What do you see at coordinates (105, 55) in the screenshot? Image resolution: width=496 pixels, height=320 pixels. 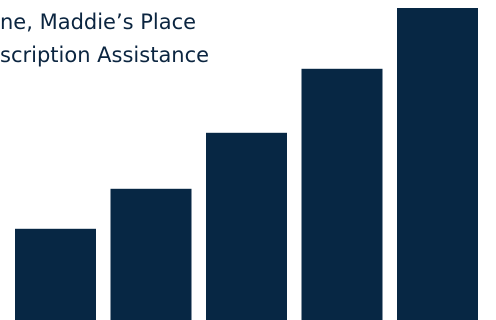 I see `caption-line-2: scription Assistance` at bounding box center [105, 55].